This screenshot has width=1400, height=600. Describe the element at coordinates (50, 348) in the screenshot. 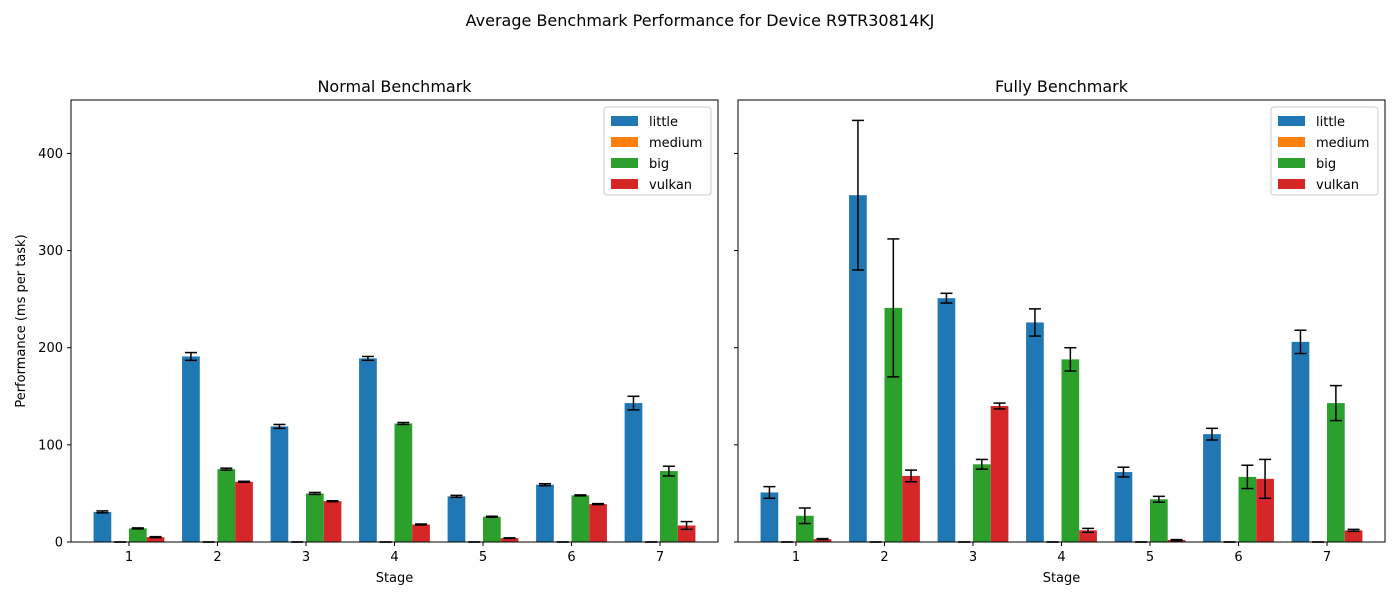

I see `y-tick-label: 200` at that location.